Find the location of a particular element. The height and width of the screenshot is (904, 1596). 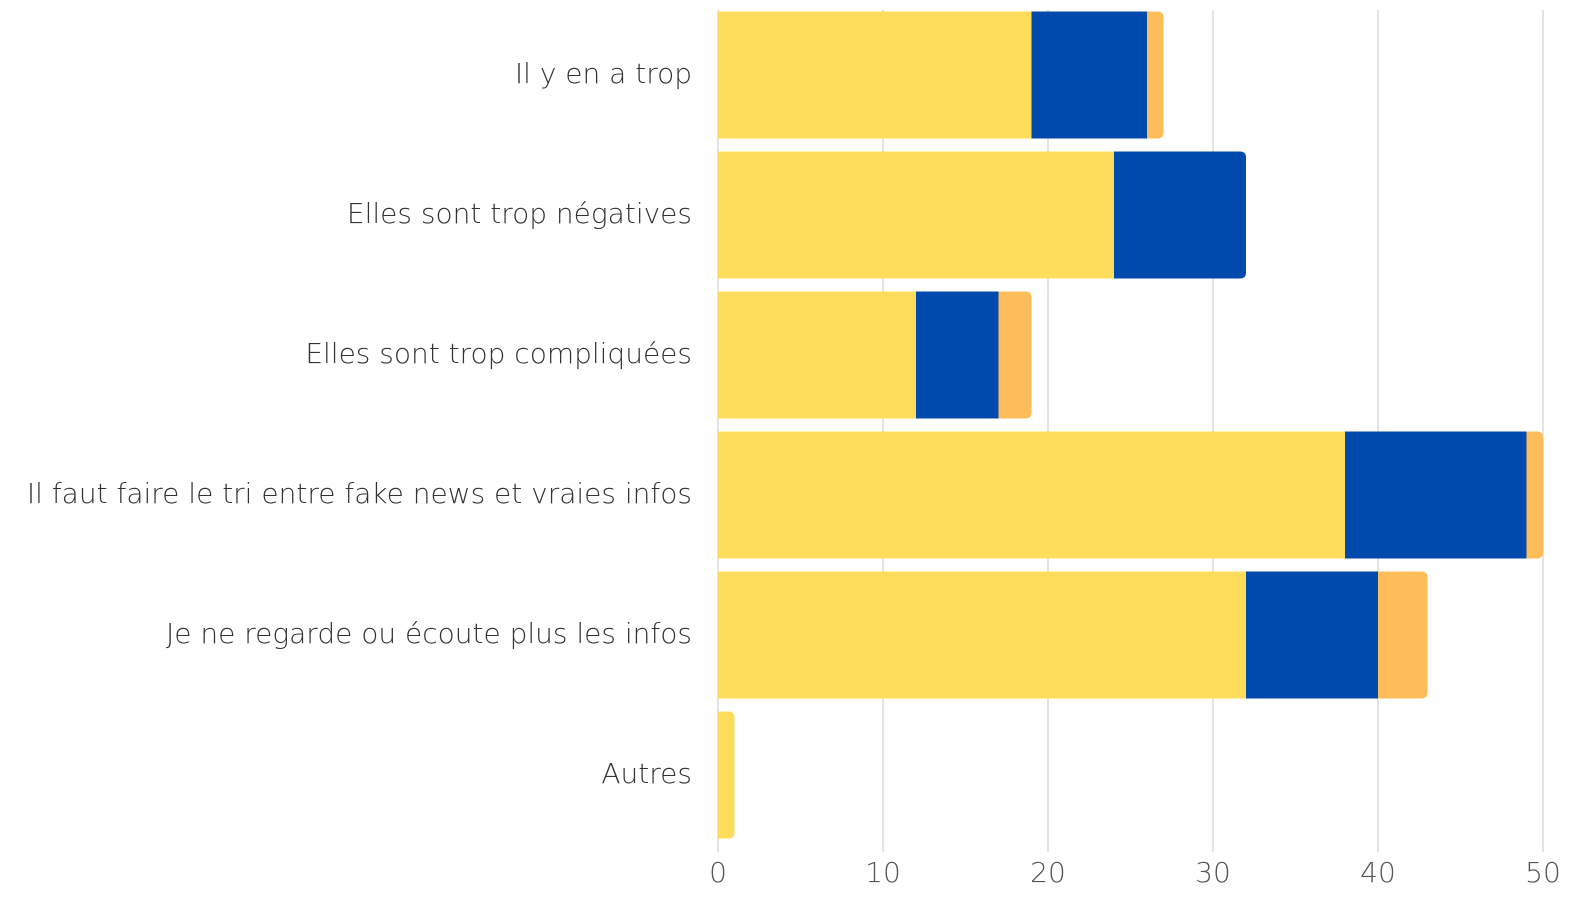

category-label: Je ne regarde ou écoute plus les infos is located at coordinates (429, 633).